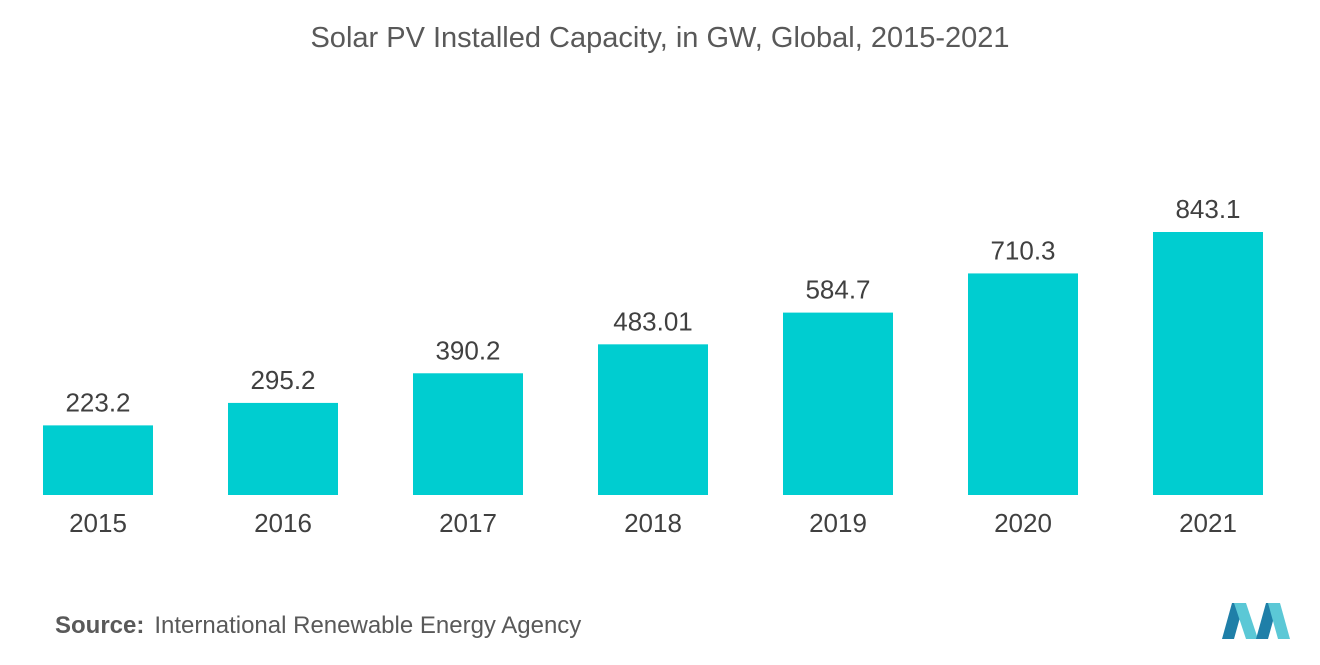 This screenshot has width=1320, height=665. I want to click on data-label-2016: 295.2, so click(282, 380).